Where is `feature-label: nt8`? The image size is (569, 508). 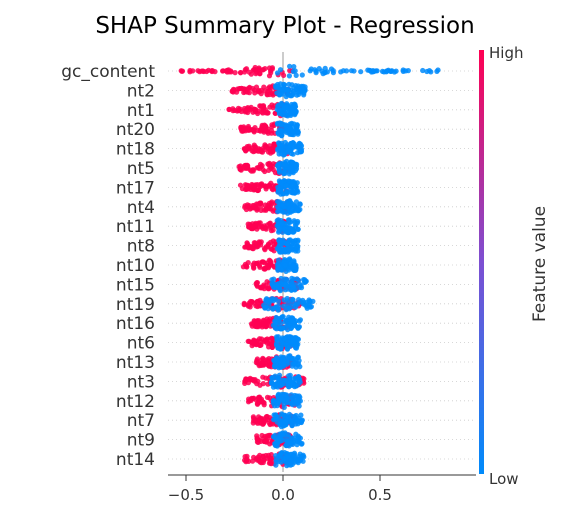 feature-label: nt8 is located at coordinates (141, 247).